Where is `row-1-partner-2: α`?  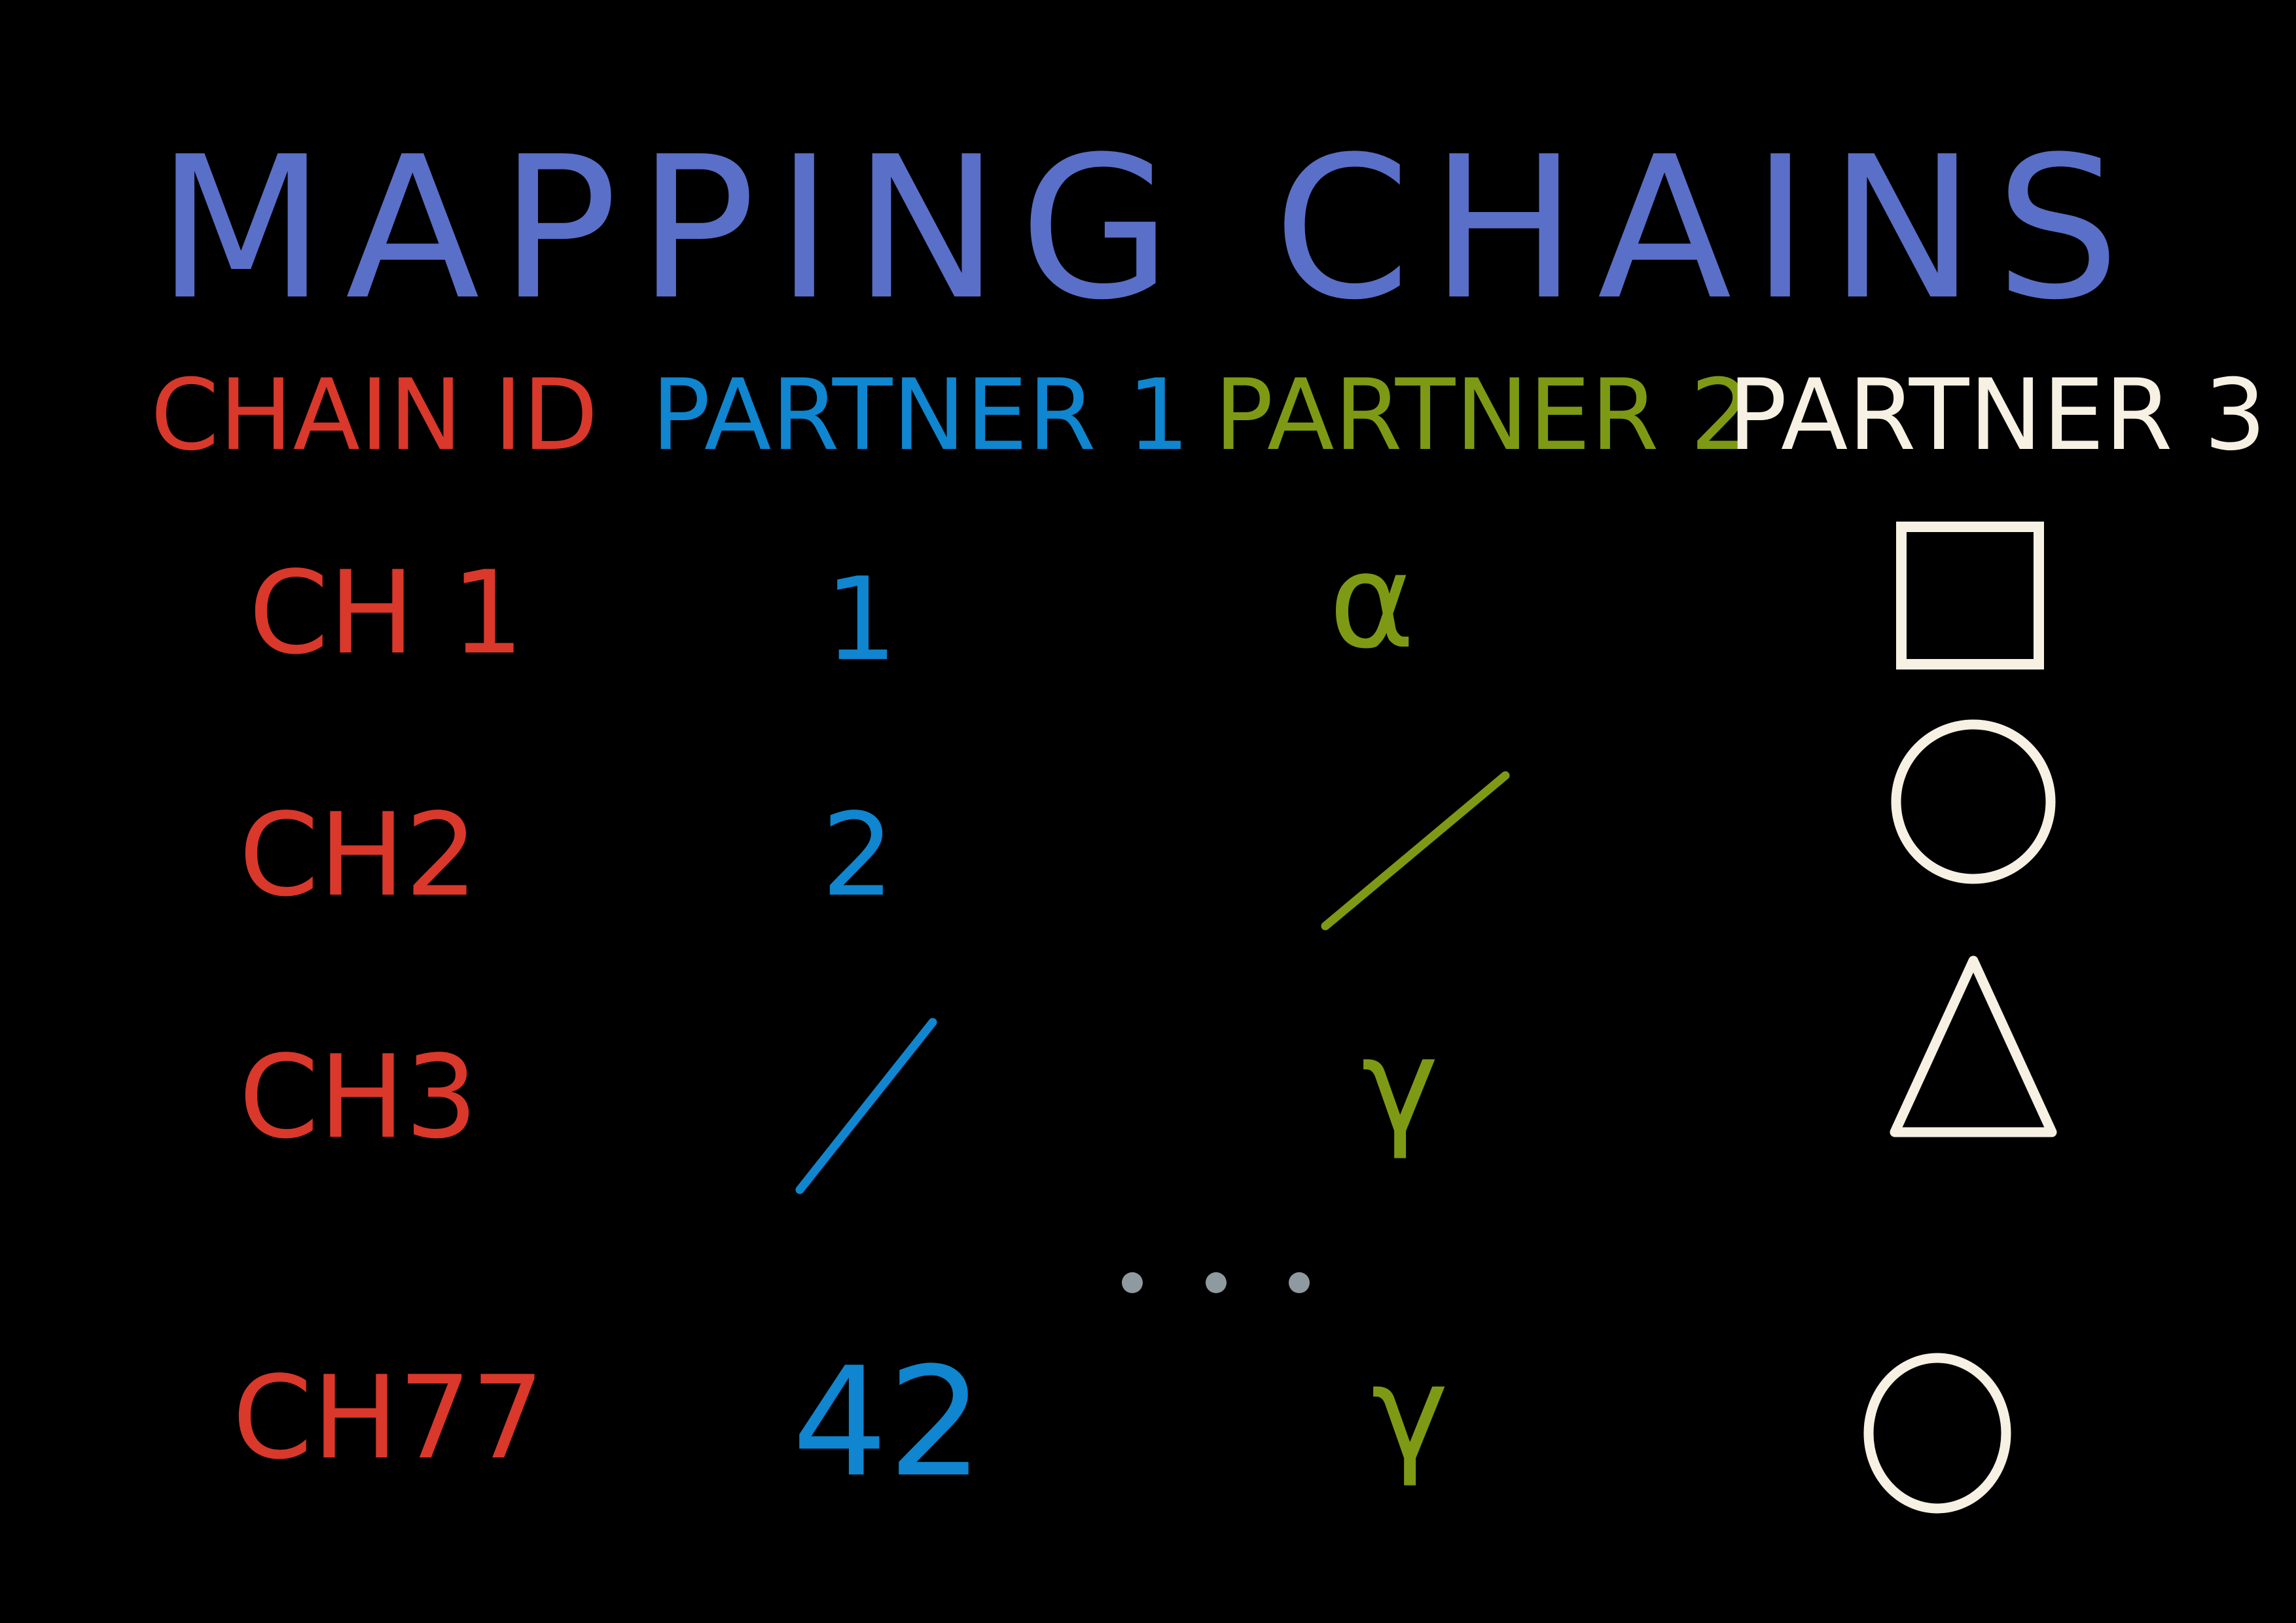
row-1-partner-2: α is located at coordinates (1372, 602).